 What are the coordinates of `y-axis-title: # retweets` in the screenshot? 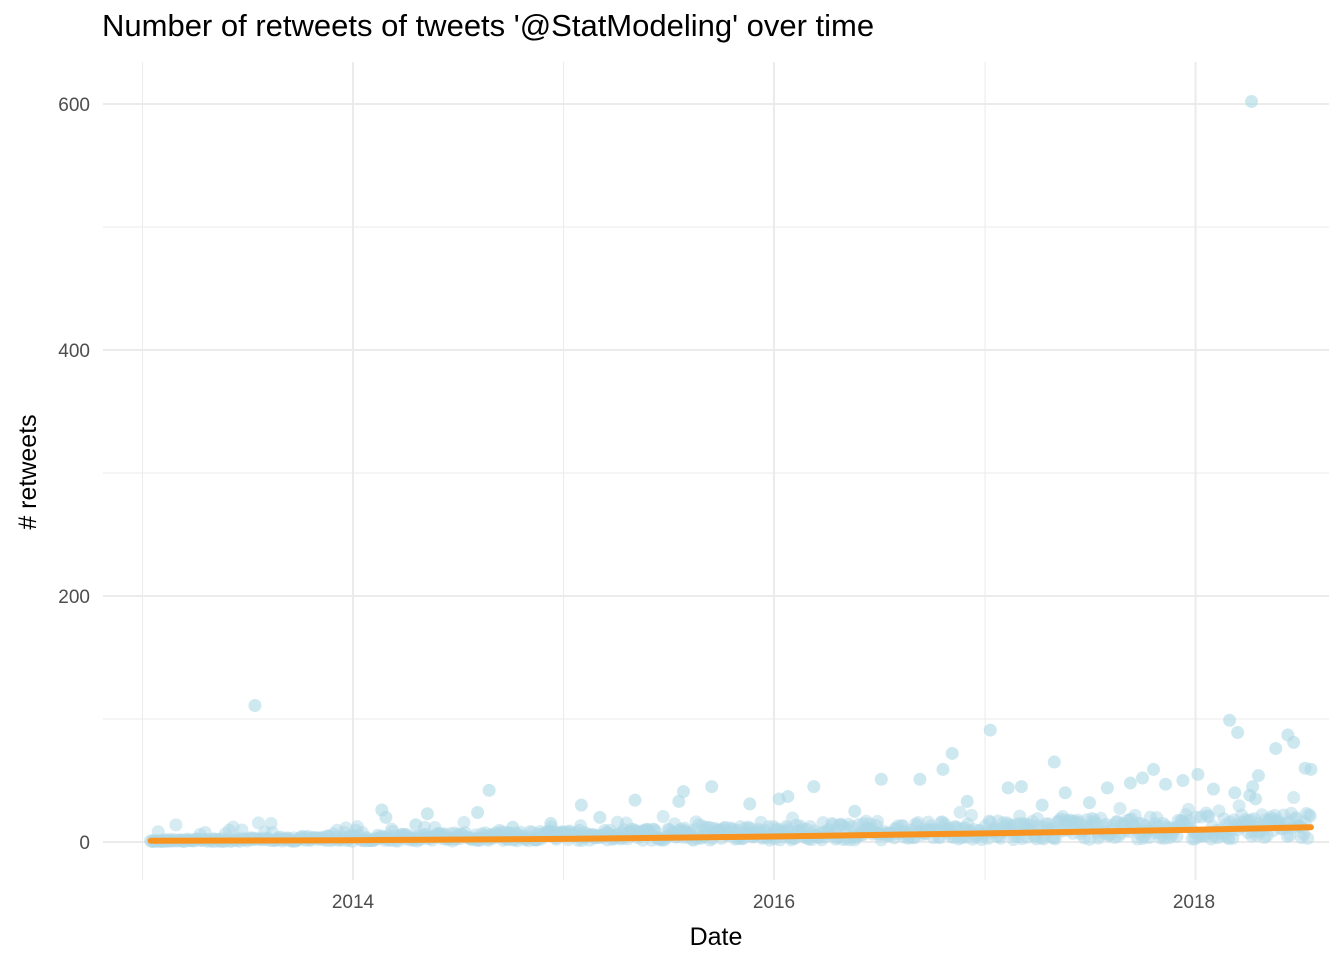 It's located at (28, 471).